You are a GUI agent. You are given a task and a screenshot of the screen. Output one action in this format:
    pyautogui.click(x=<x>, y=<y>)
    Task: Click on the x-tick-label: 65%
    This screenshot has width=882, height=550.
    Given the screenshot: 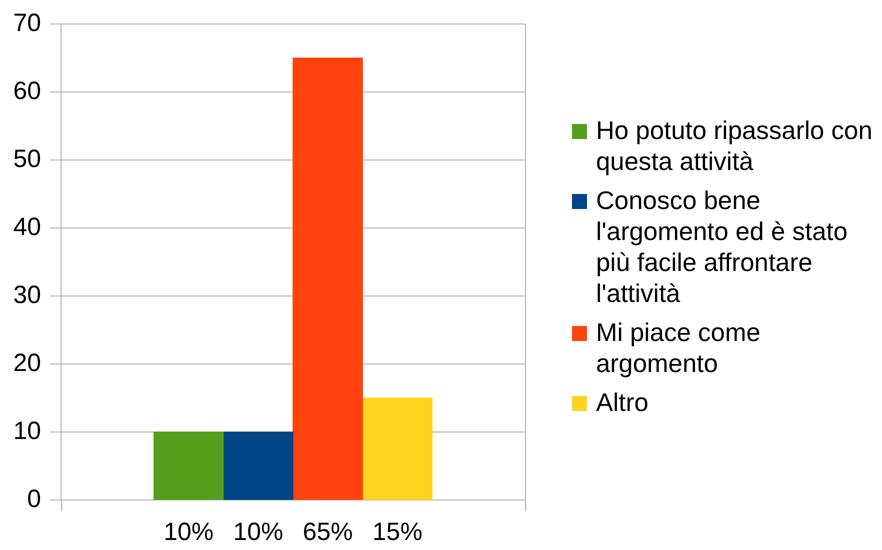 What is the action you would take?
    pyautogui.click(x=327, y=532)
    